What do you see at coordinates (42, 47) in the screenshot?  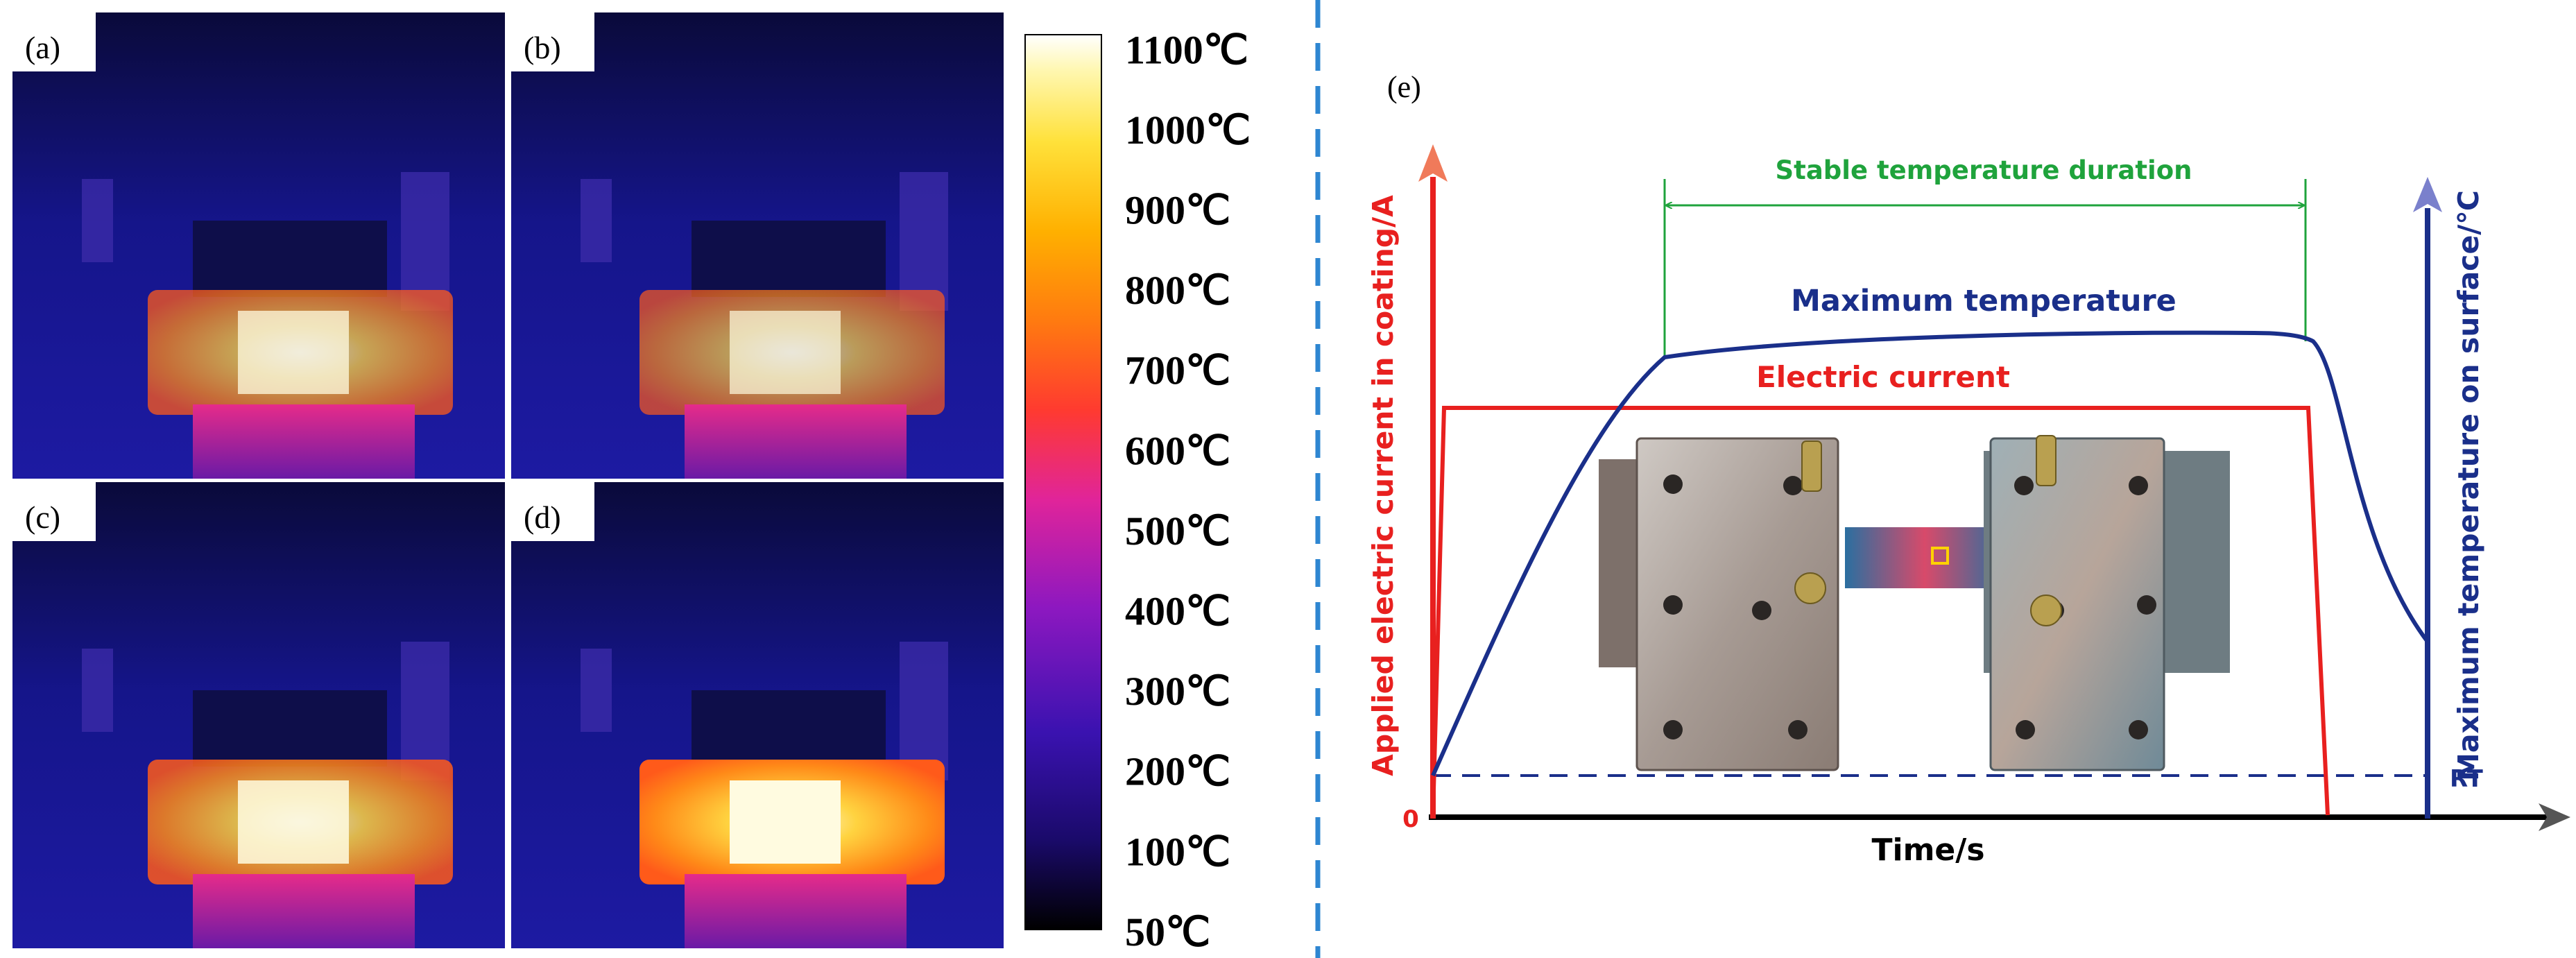 I see `panel-label-a: (a)` at bounding box center [42, 47].